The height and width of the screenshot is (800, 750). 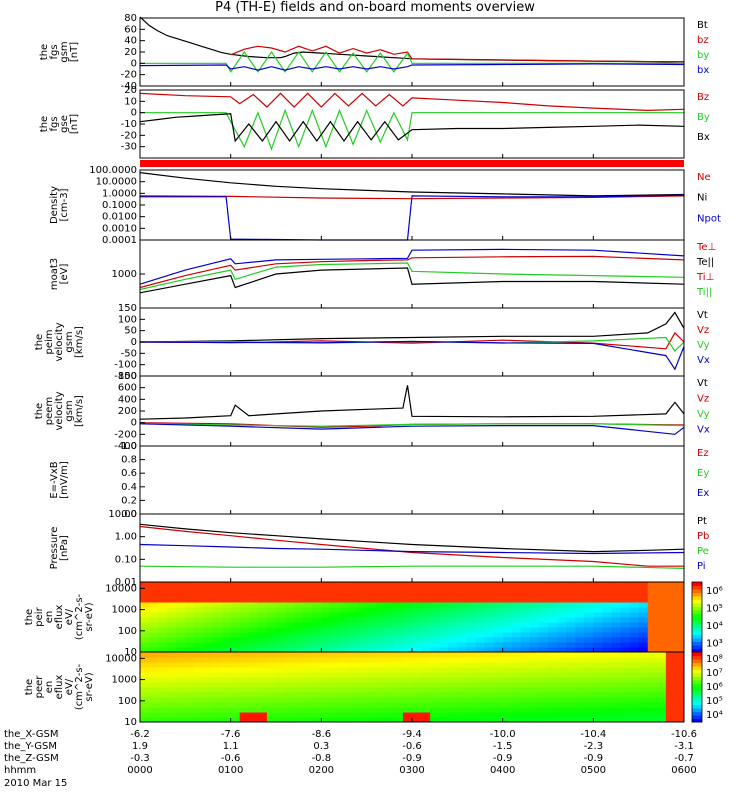 What do you see at coordinates (412, 205) in the screenshot?
I see `panel-frame` at bounding box center [412, 205].